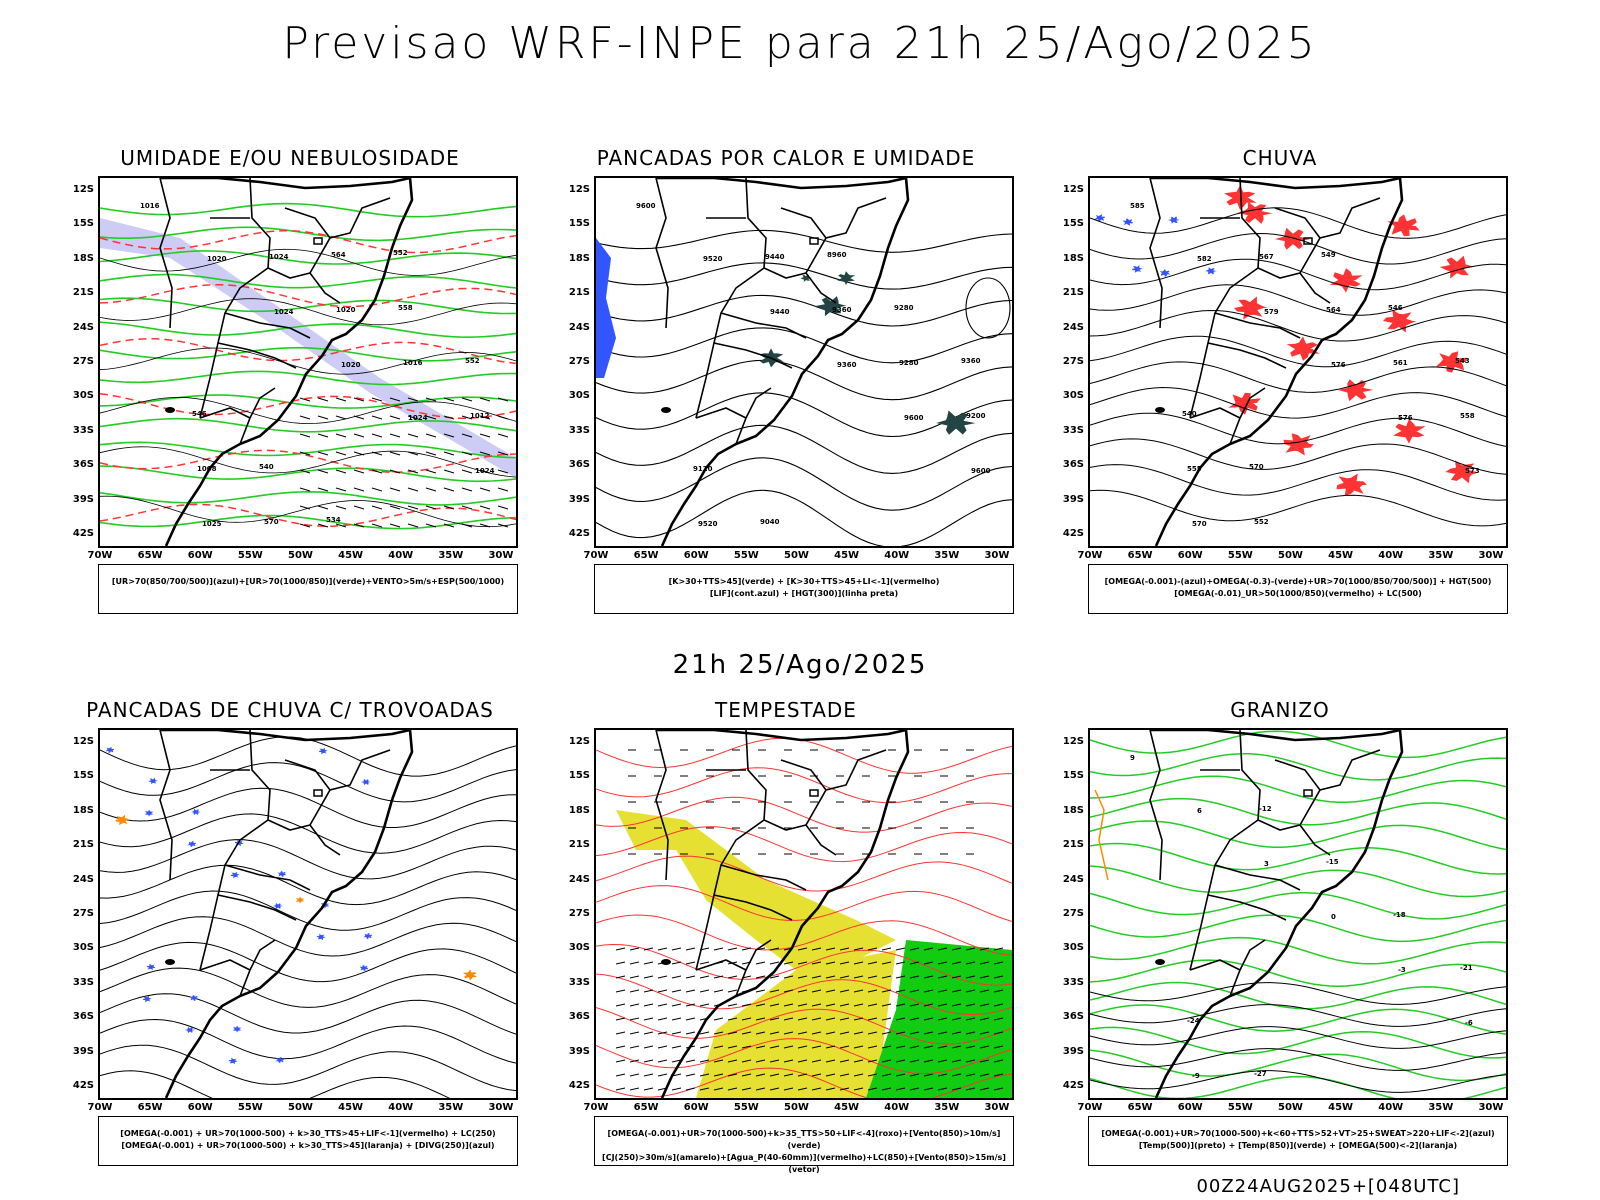 Image resolution: width=1600 pixels, height=1200 pixels. I want to click on contour-label: 543, so click(1462, 361).